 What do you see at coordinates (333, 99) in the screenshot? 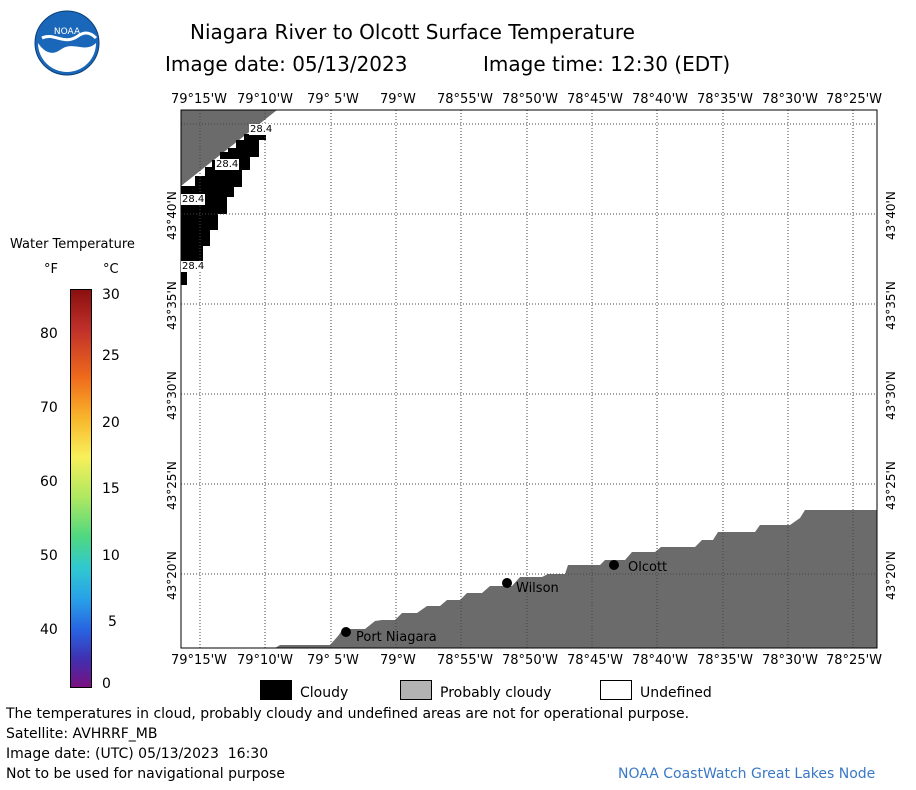
I see `lon-label-top: 79° 5'W` at bounding box center [333, 99].